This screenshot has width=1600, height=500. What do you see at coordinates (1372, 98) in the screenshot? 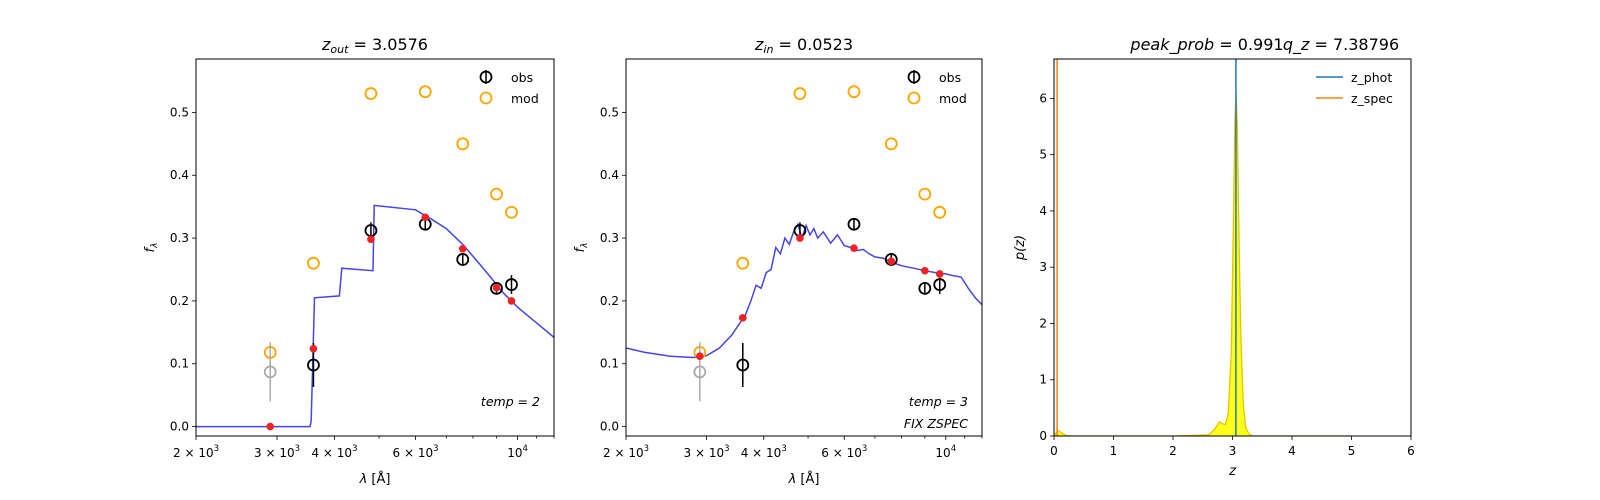
I see `legend-z-spec-label: z_spec` at bounding box center [1372, 98].